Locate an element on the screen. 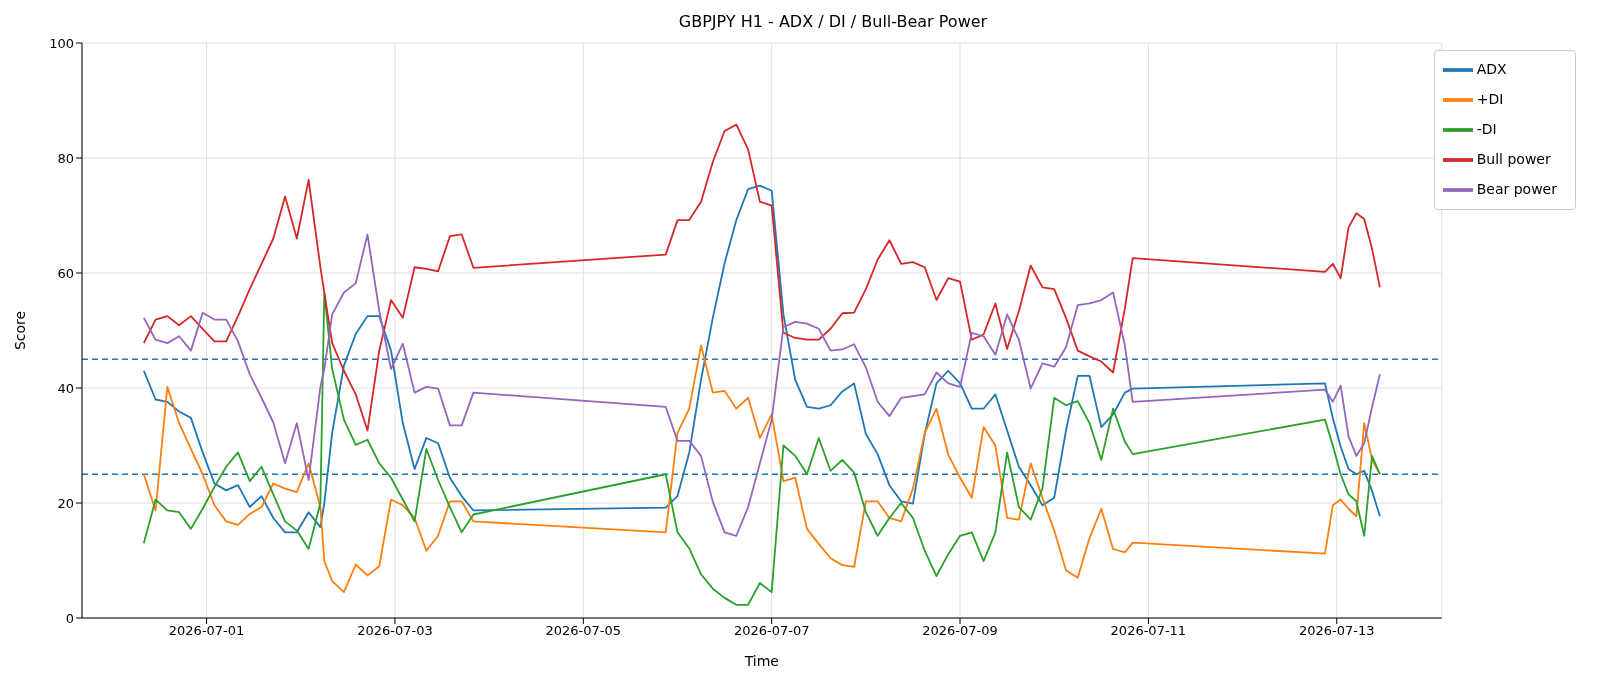 The width and height of the screenshot is (1600, 686). x-tick-label: 2026-07-13 is located at coordinates (1336, 631).